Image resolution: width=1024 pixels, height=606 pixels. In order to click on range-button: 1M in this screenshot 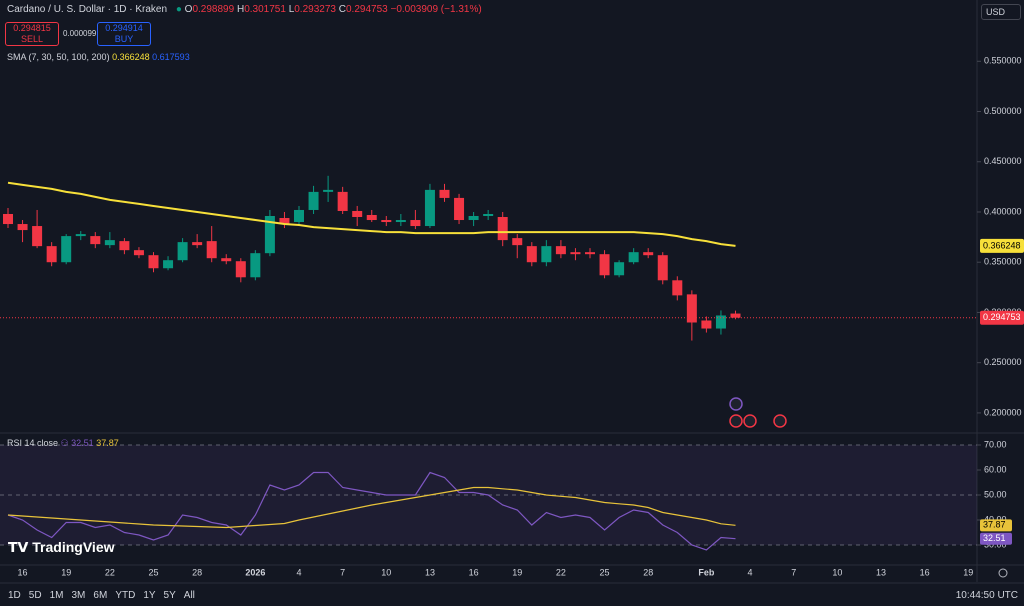, I will do `click(56, 595)`.